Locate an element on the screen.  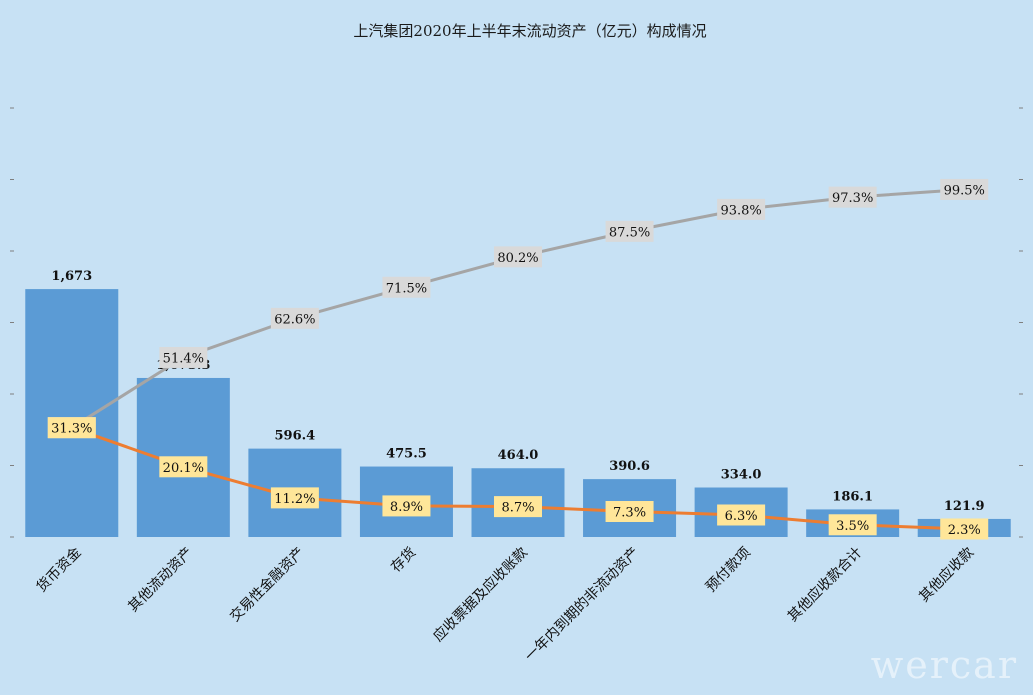
cumulative-share-point-label: 71.5% is located at coordinates (406, 288).